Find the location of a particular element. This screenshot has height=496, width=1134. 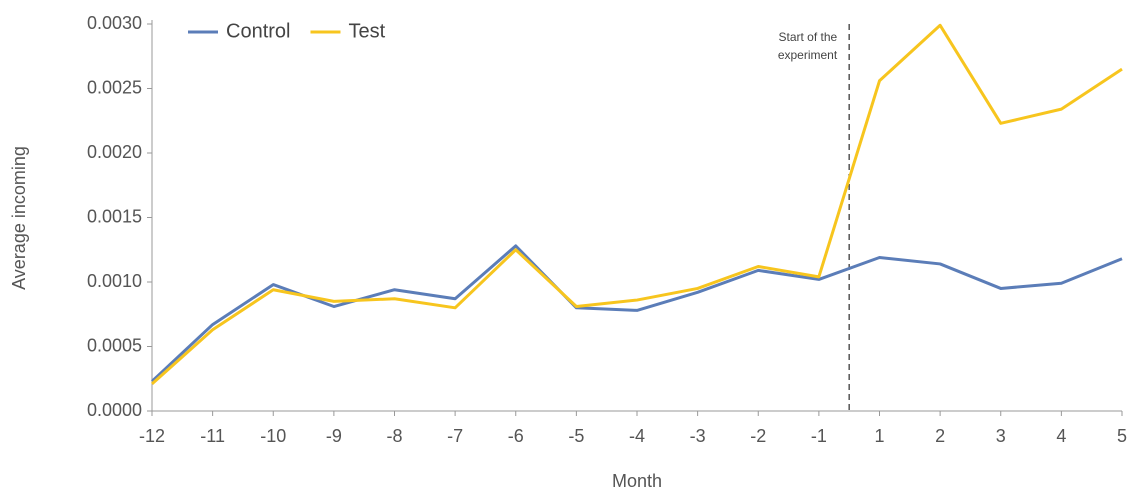

annotation: experiment is located at coordinates (808, 55).